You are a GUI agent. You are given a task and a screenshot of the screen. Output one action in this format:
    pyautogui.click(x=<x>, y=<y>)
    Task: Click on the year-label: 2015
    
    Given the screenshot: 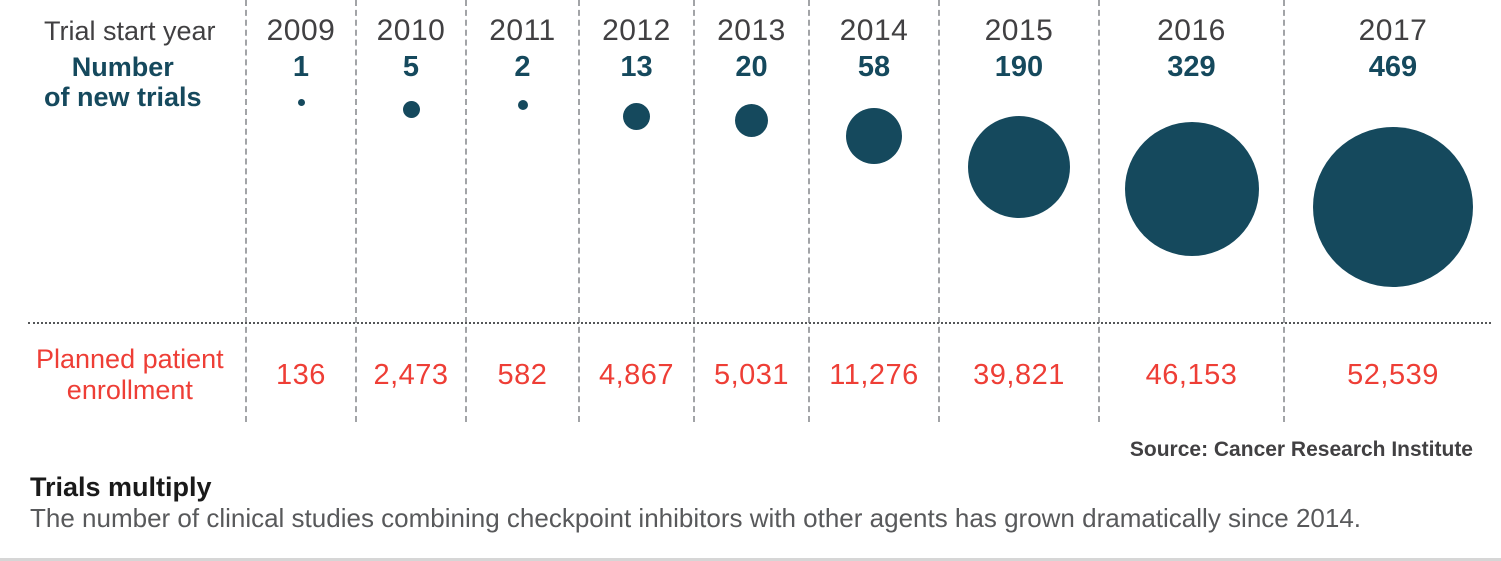 What is the action you would take?
    pyautogui.click(x=1019, y=30)
    